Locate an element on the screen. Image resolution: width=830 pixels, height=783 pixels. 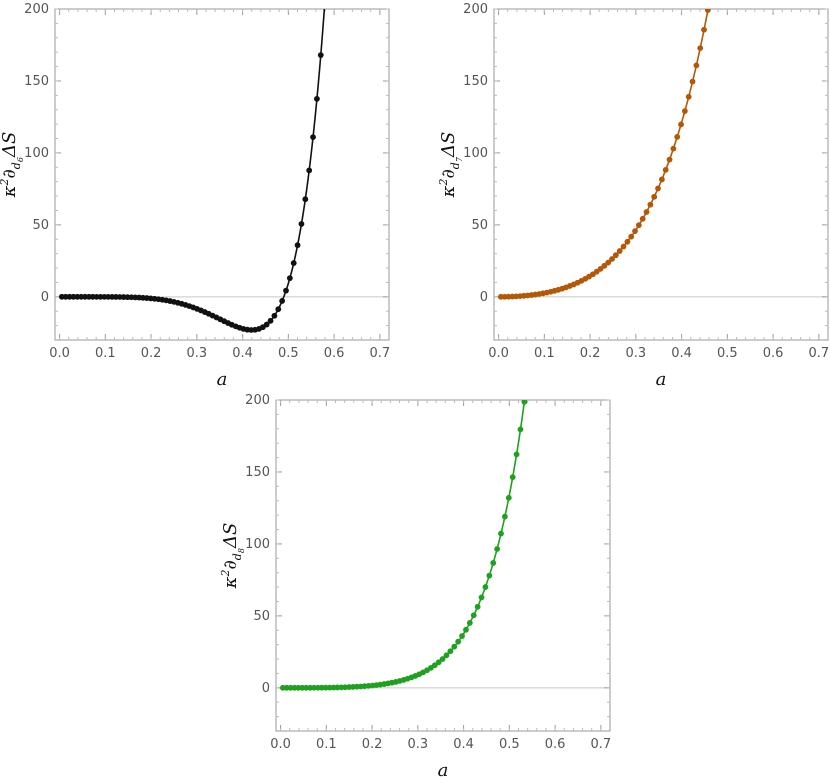
x-tick-label: 0.6 is located at coordinates (555, 744).